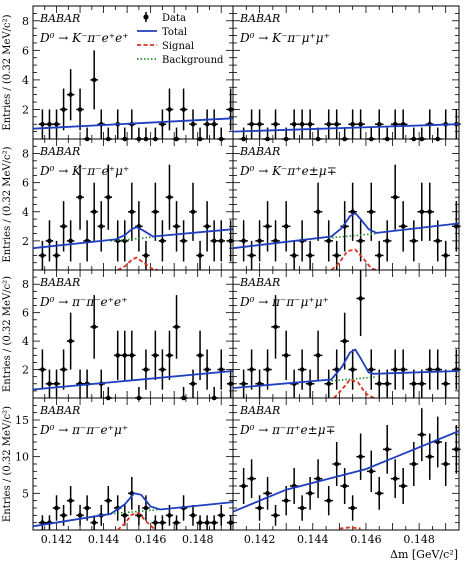 Image resolution: width=474 pixels, height=565 pixels. What do you see at coordinates (174, 18) in the screenshot?
I see `legend-label: Data` at bounding box center [174, 18].